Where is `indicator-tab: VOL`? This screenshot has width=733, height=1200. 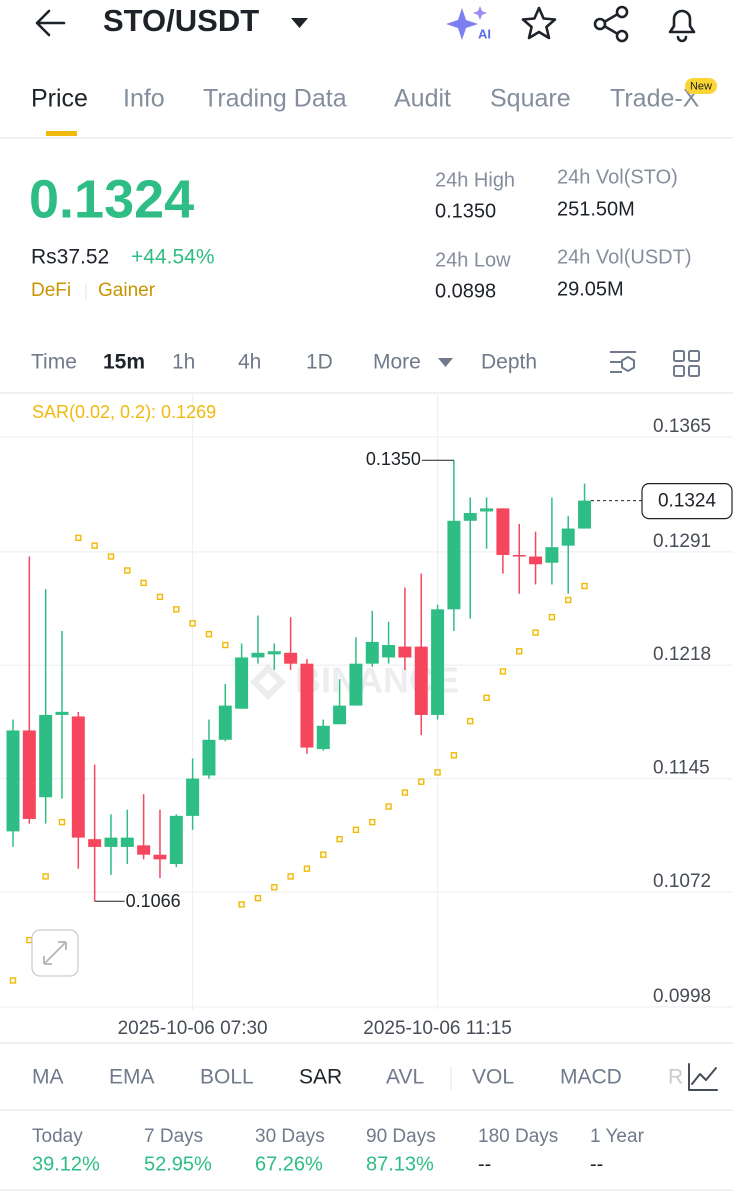
indicator-tab: VOL is located at coordinates (493, 1077).